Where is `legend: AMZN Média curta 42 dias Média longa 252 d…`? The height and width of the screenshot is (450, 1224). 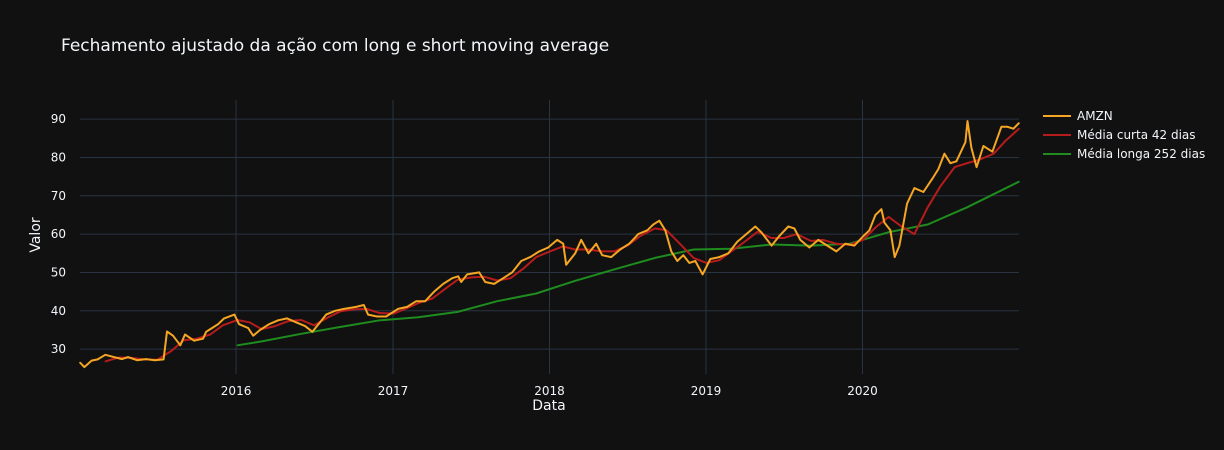 legend: AMZN Média curta 42 dias Média longa 252 d… is located at coordinates (1124, 135).